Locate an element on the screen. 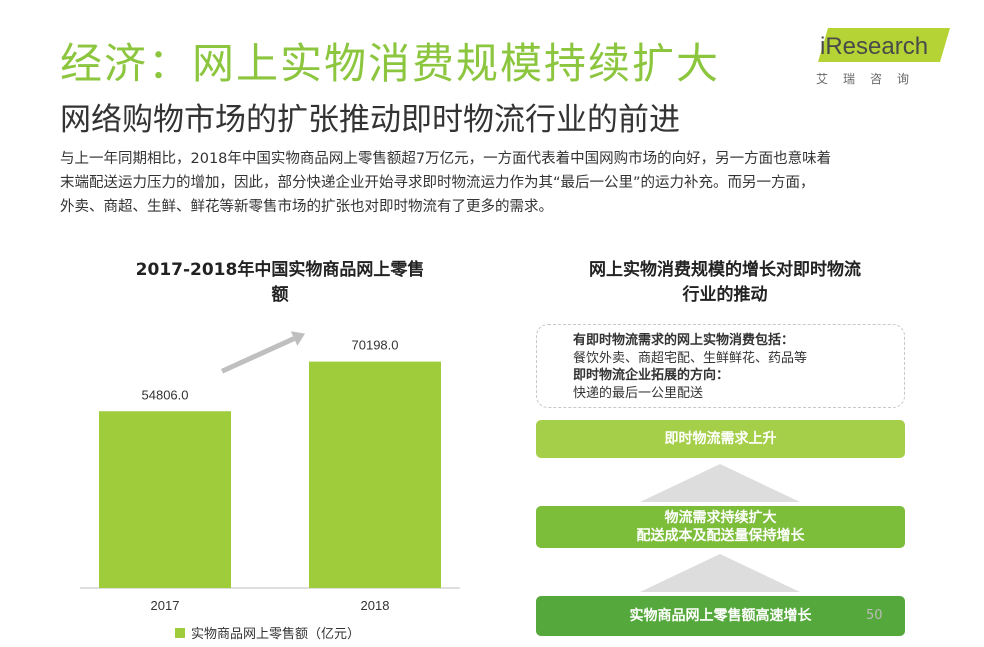  growth-arrow is located at coordinates (258, 355).